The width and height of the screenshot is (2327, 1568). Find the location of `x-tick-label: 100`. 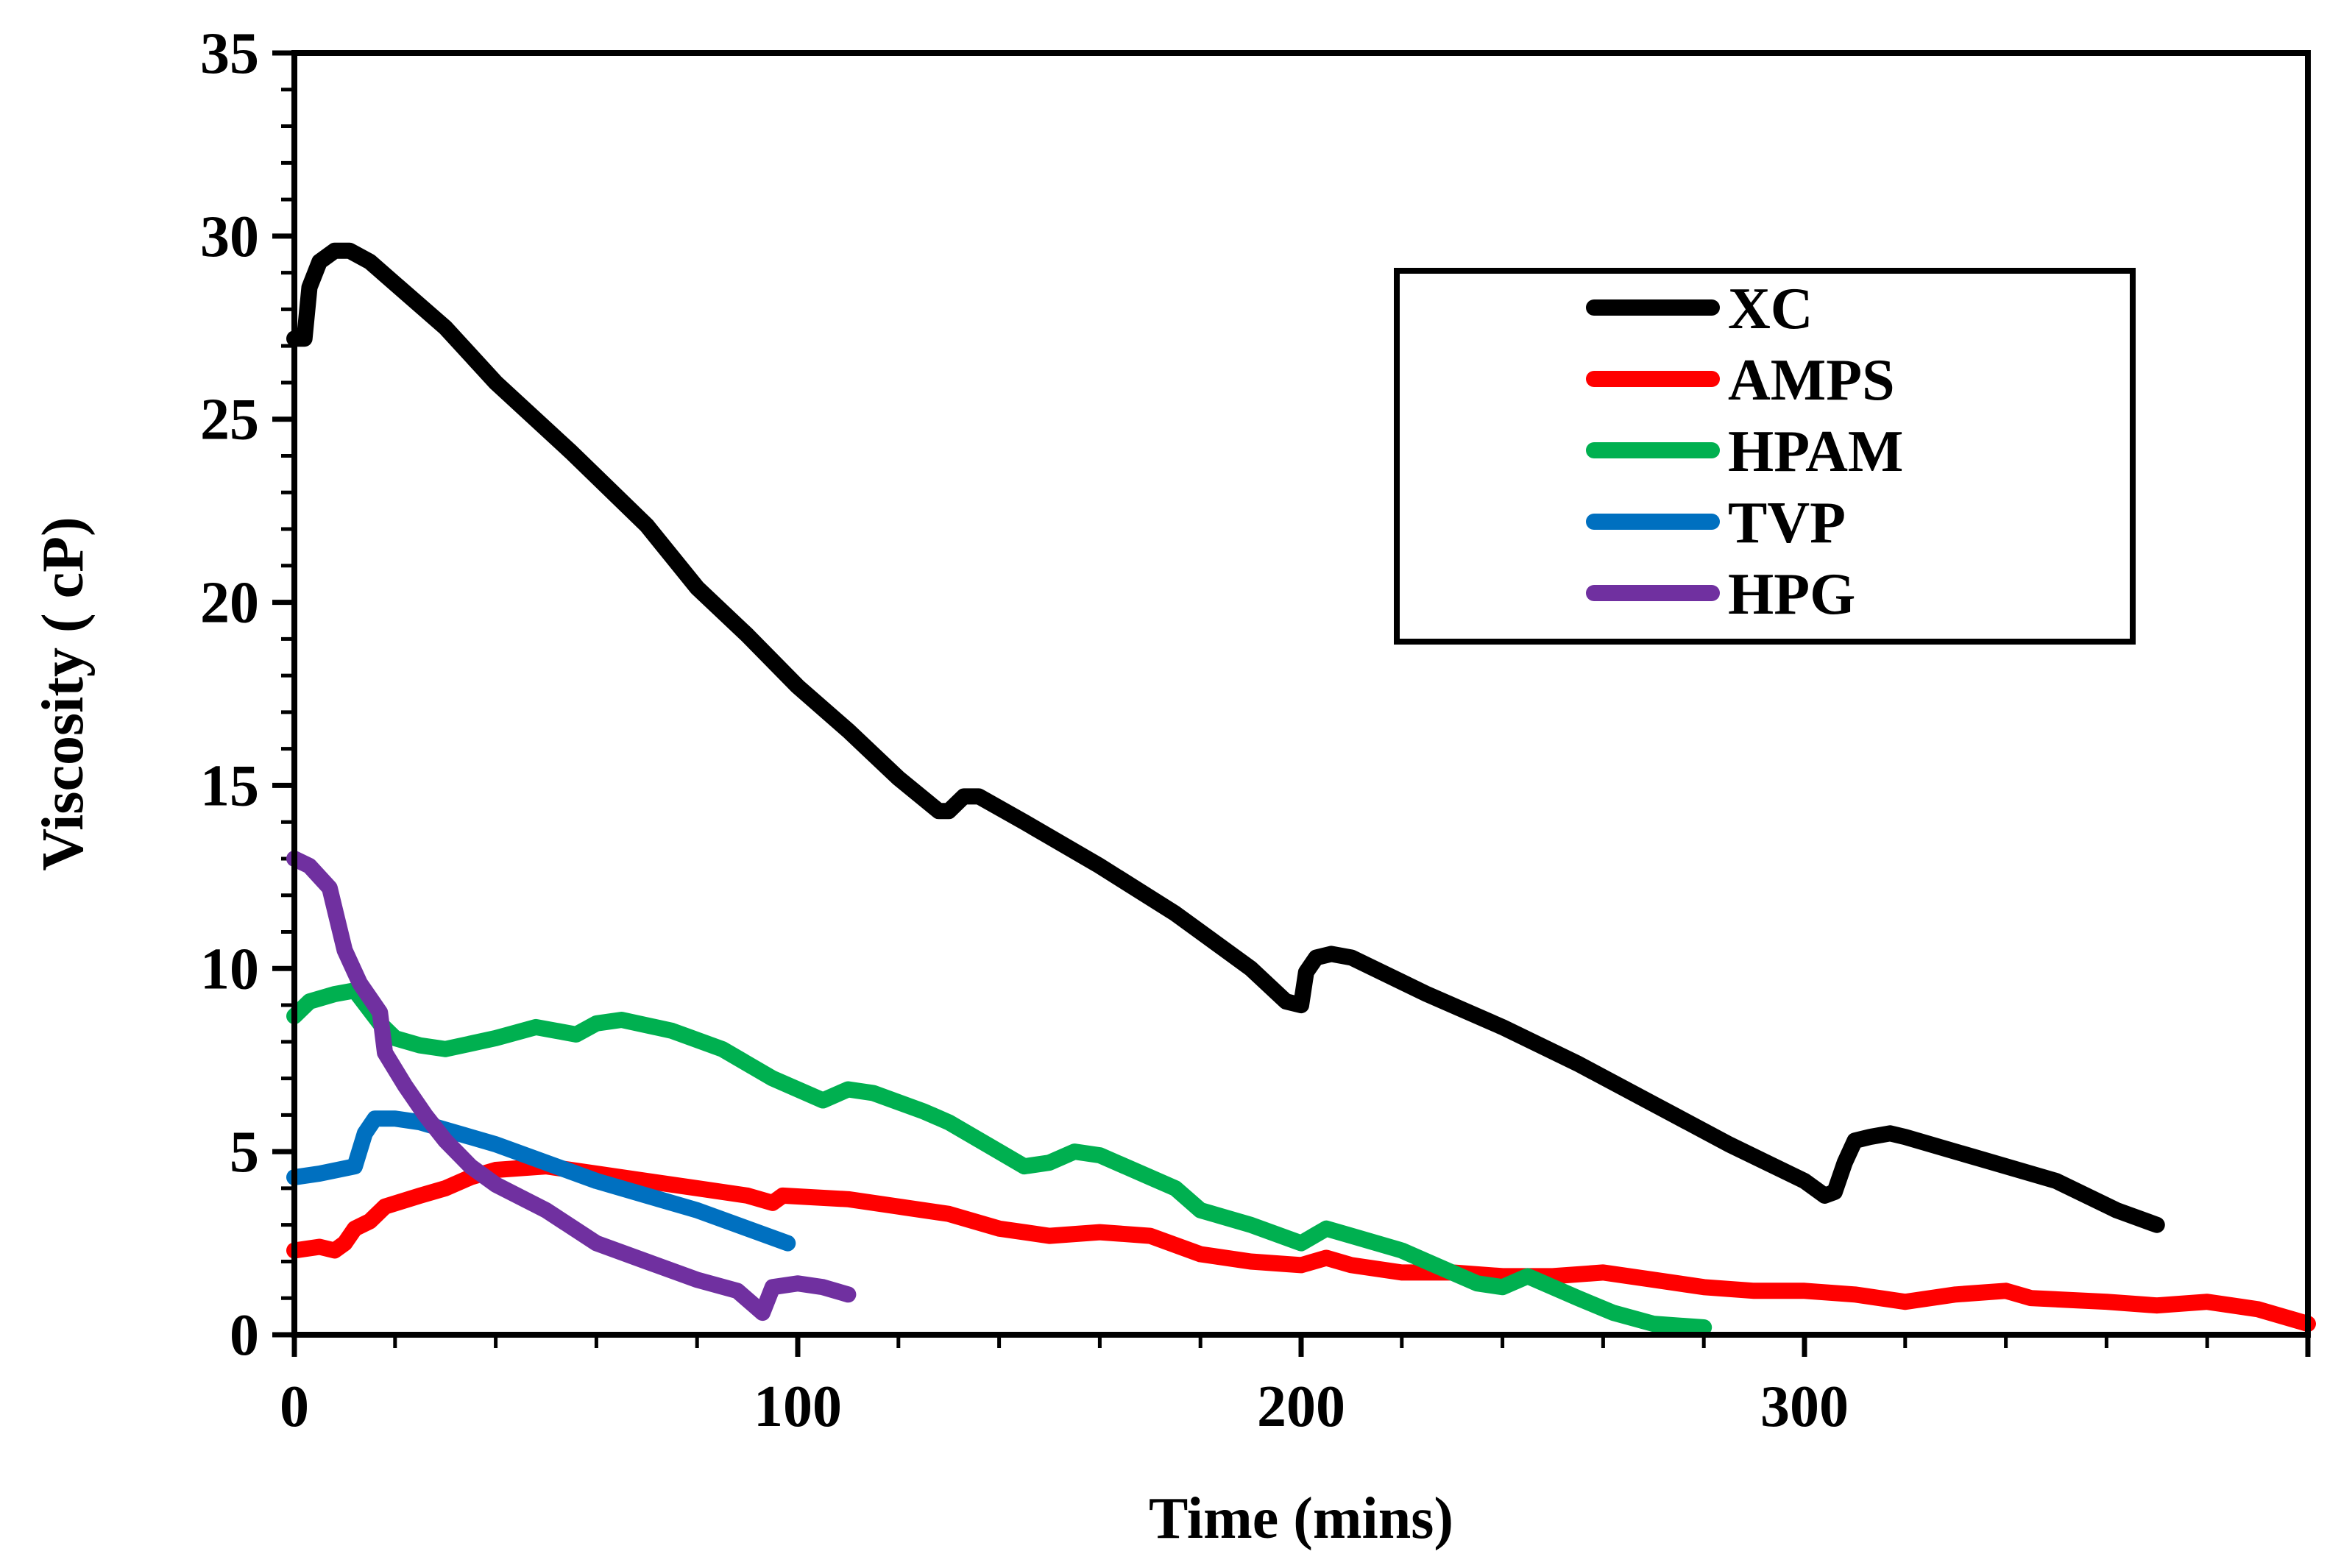

x-tick-label: 100 is located at coordinates (798, 1406).